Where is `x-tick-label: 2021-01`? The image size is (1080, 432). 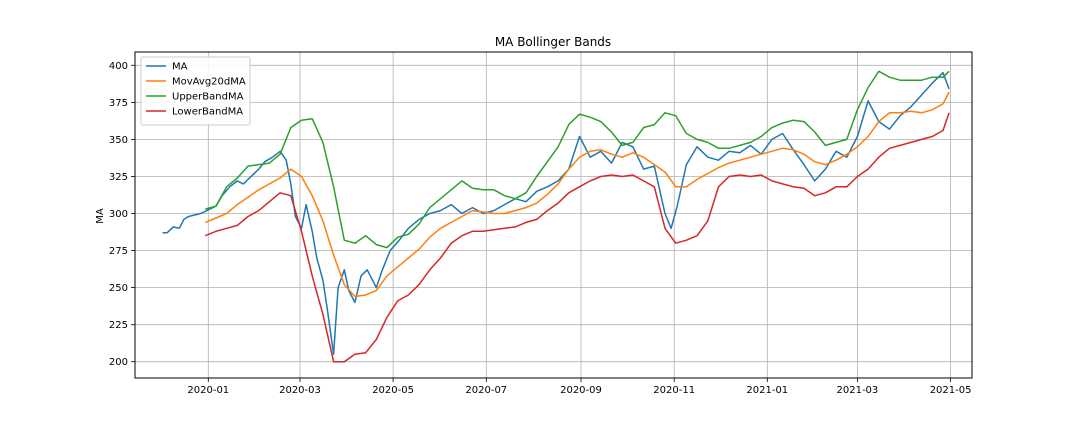
x-tick-label: 2021-01 is located at coordinates (767, 390).